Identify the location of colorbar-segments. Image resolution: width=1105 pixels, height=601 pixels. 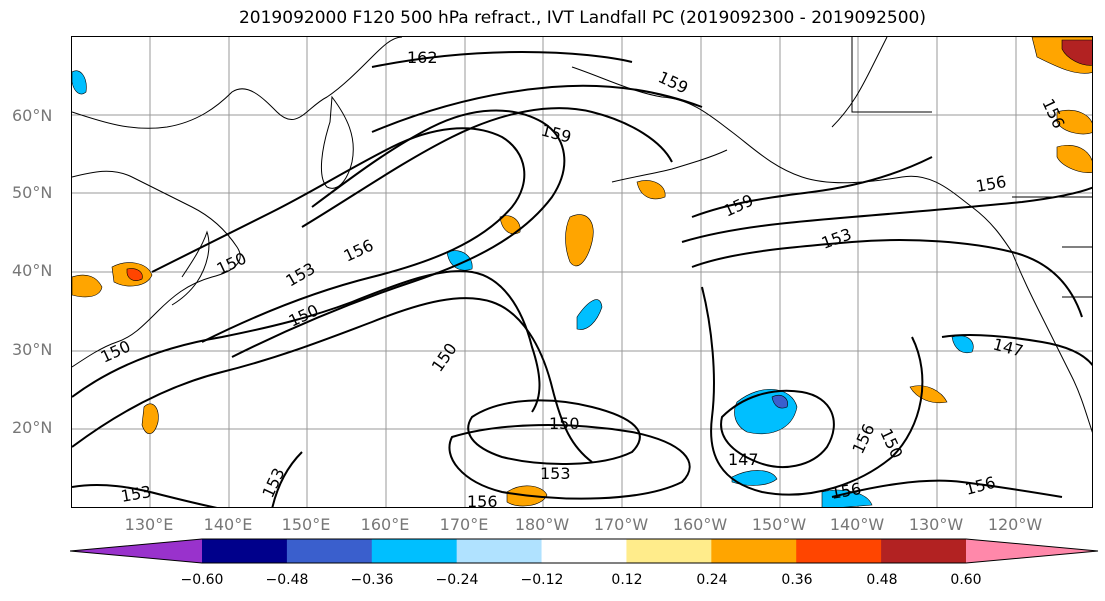
(584, 551).